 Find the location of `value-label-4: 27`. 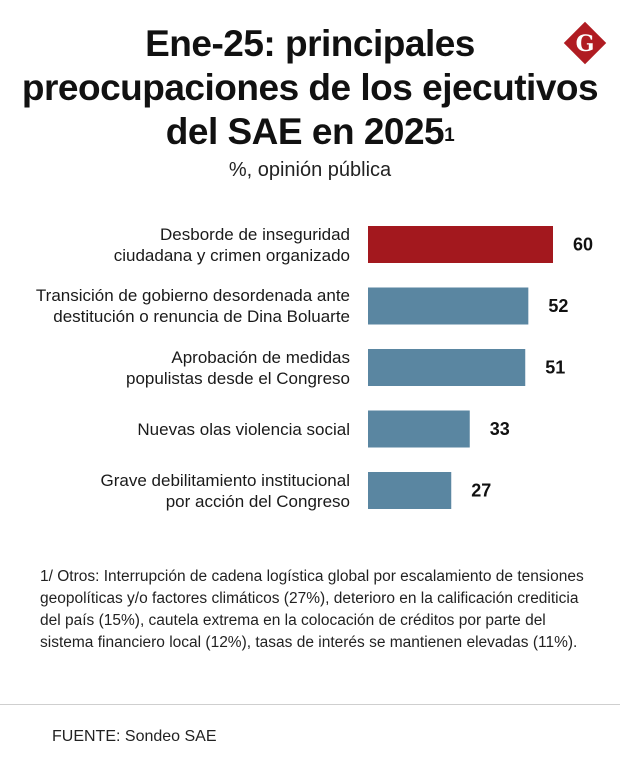

value-label-4: 27 is located at coordinates (481, 491).